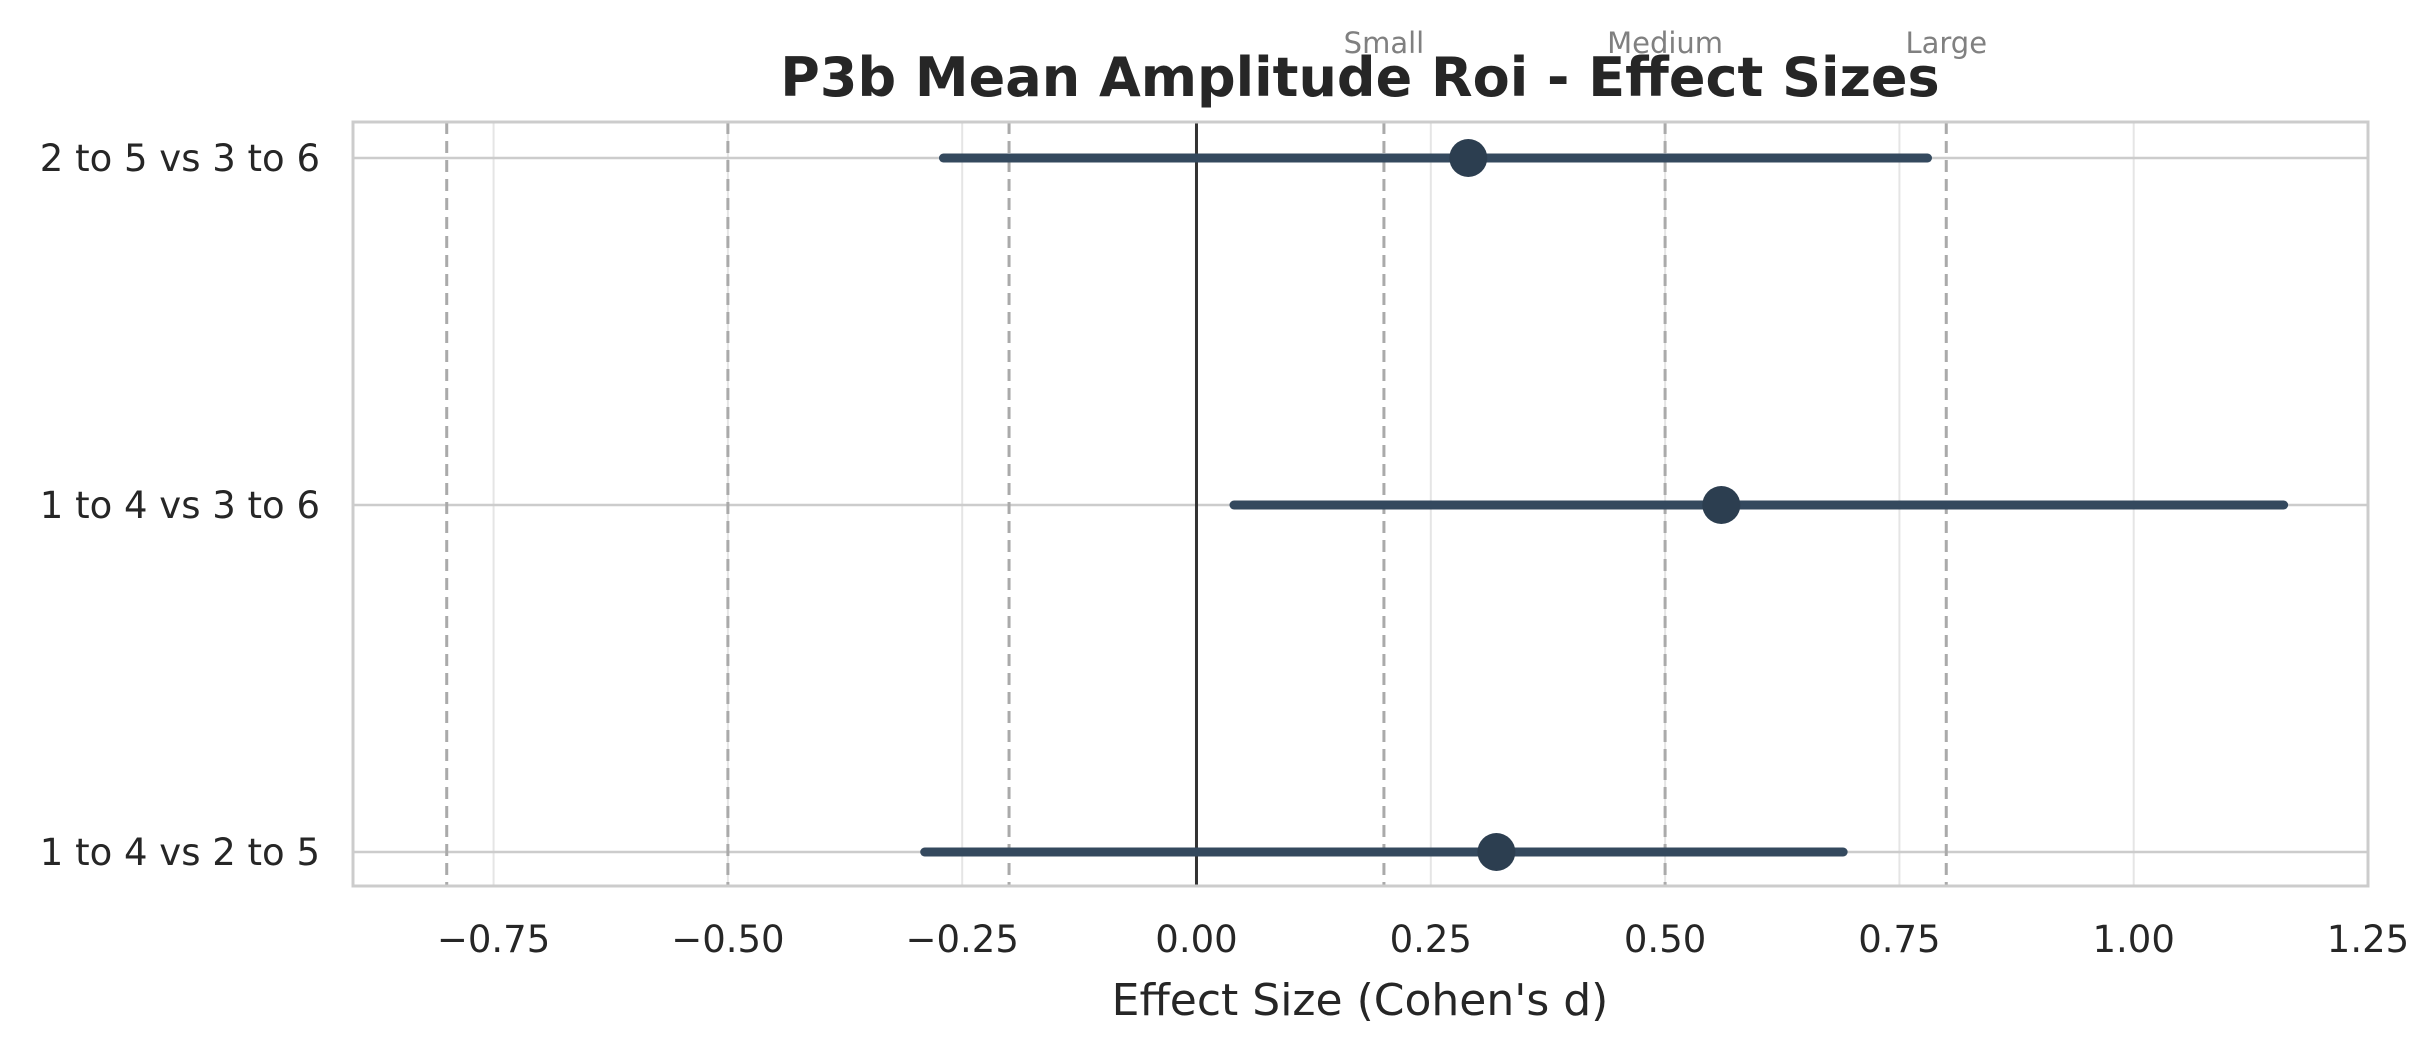 The height and width of the screenshot is (1055, 2434). Describe the element at coordinates (727, 939) in the screenshot. I see `x-tick-label: −0.50` at that location.